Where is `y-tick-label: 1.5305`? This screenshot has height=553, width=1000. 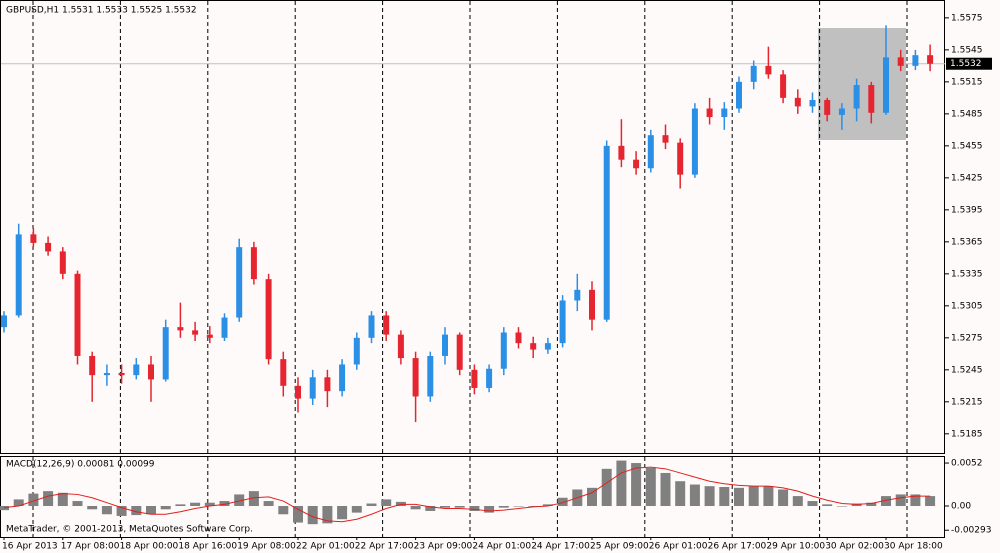
y-tick-label: 1.5305 is located at coordinates (967, 306).